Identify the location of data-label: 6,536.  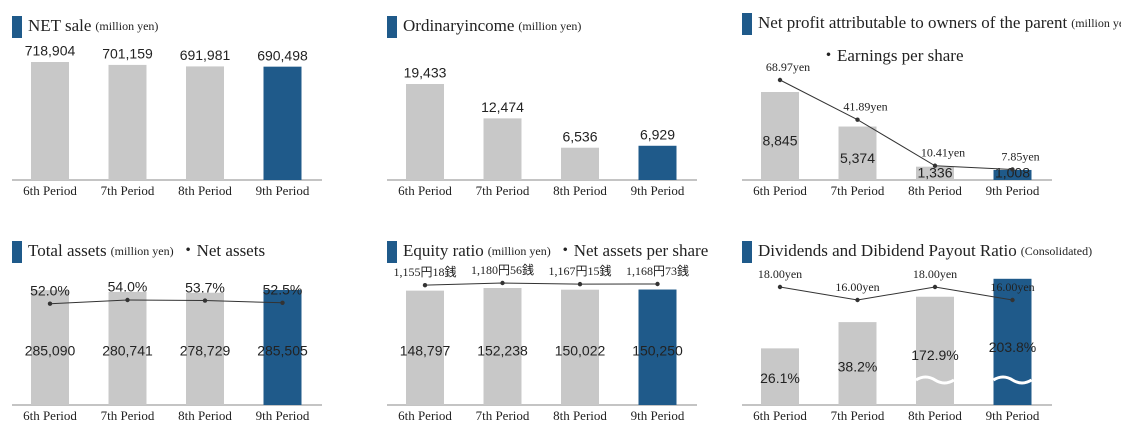
(579, 136).